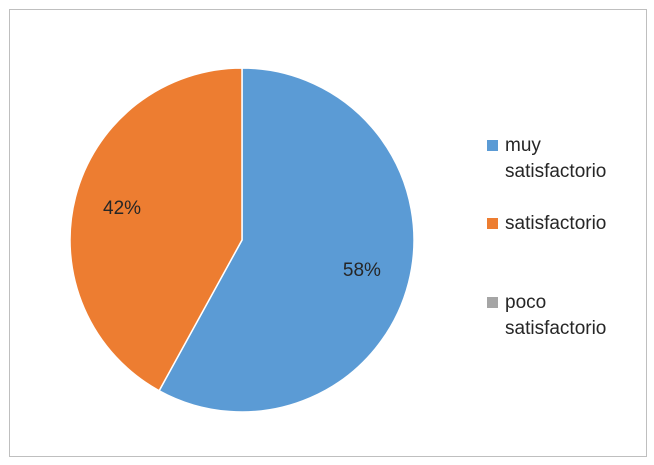 The image size is (654, 465). What do you see at coordinates (362, 270) in the screenshot?
I see `data-label-muy-satisfactorio: 58%` at bounding box center [362, 270].